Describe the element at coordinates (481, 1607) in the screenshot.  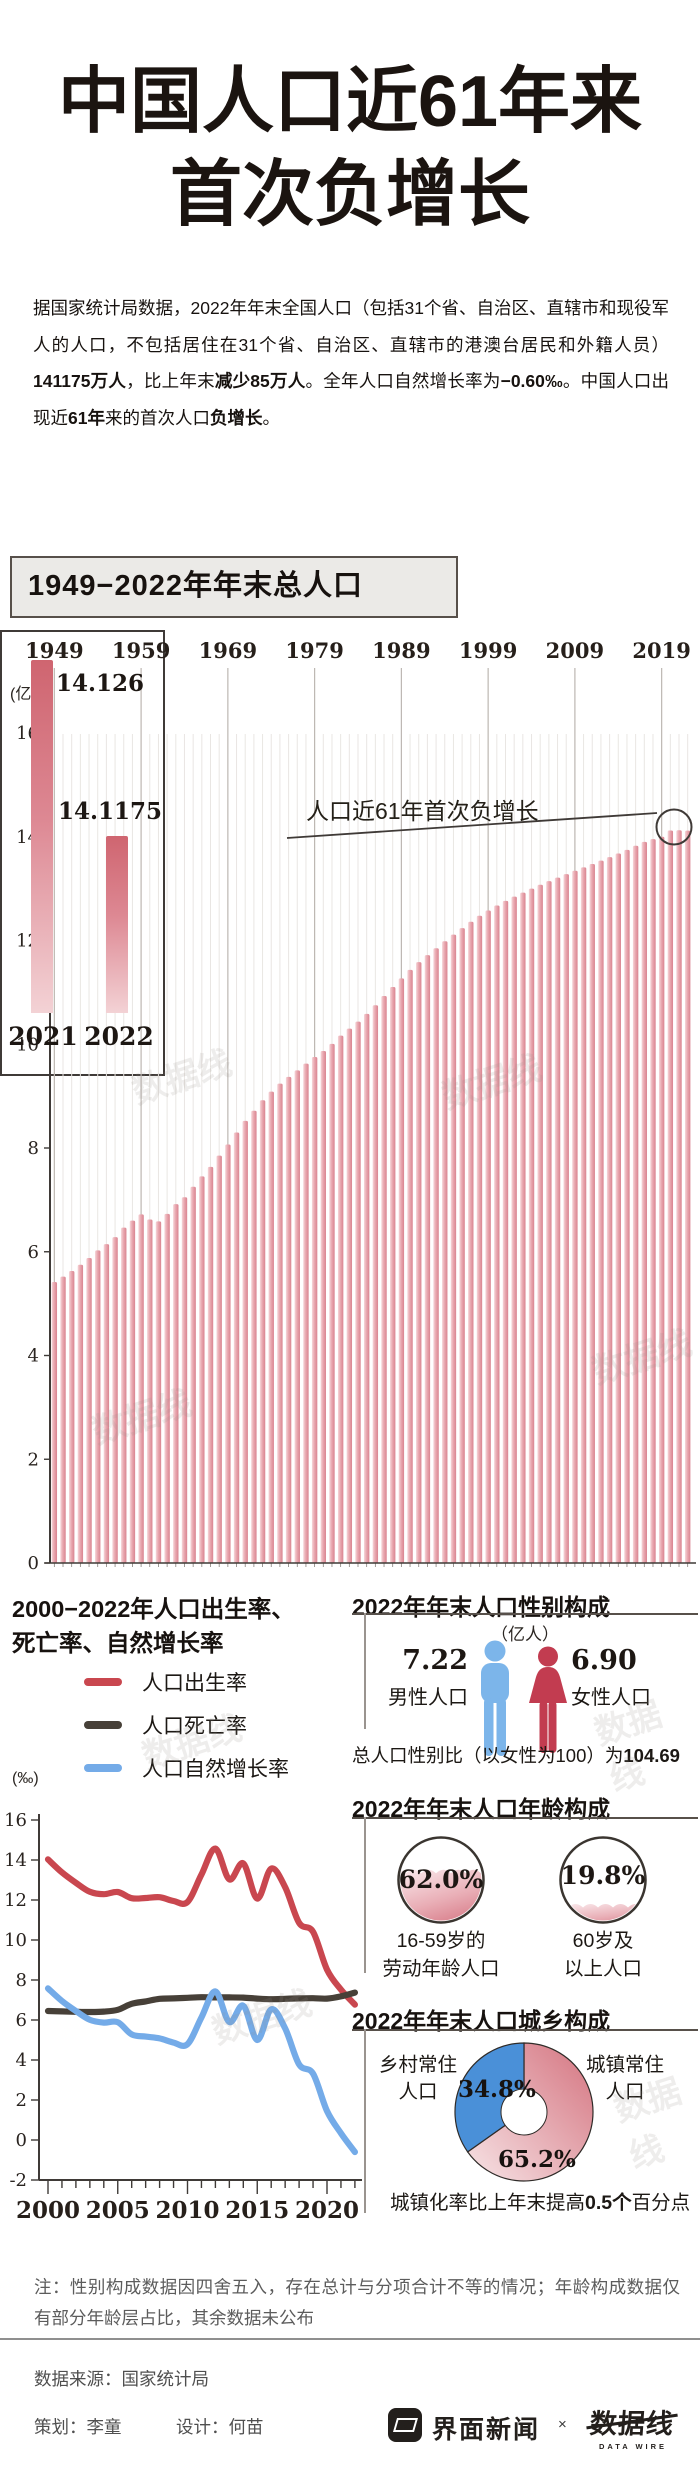
I see `section-header-gender: 2022年年末人口性别构成` at that location.